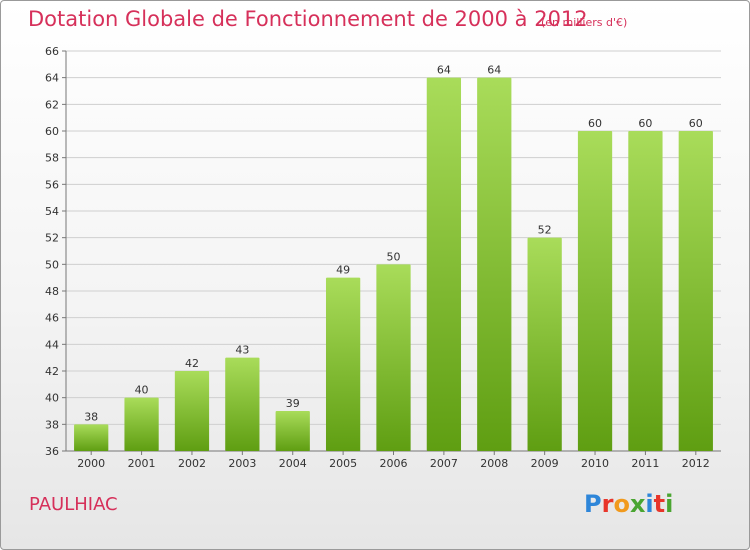 This screenshot has width=750, height=550. What do you see at coordinates (52, 424) in the screenshot?
I see `y-tick-label: 38` at bounding box center [52, 424].